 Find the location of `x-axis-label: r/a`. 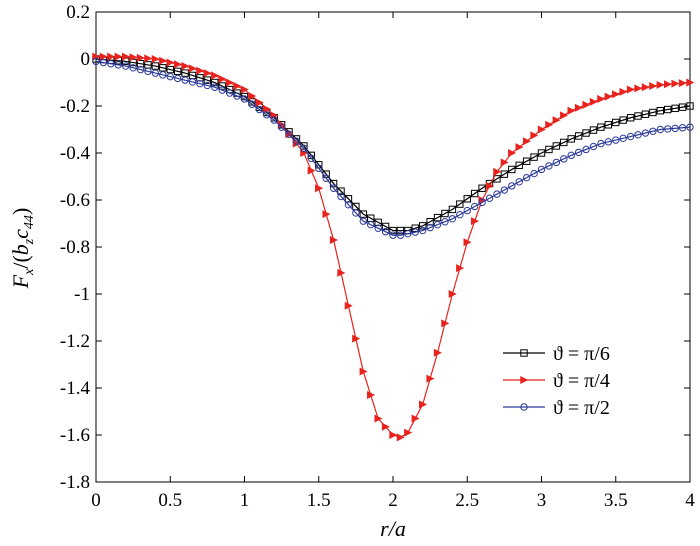

x-axis-label: r/a is located at coordinates (393, 528).